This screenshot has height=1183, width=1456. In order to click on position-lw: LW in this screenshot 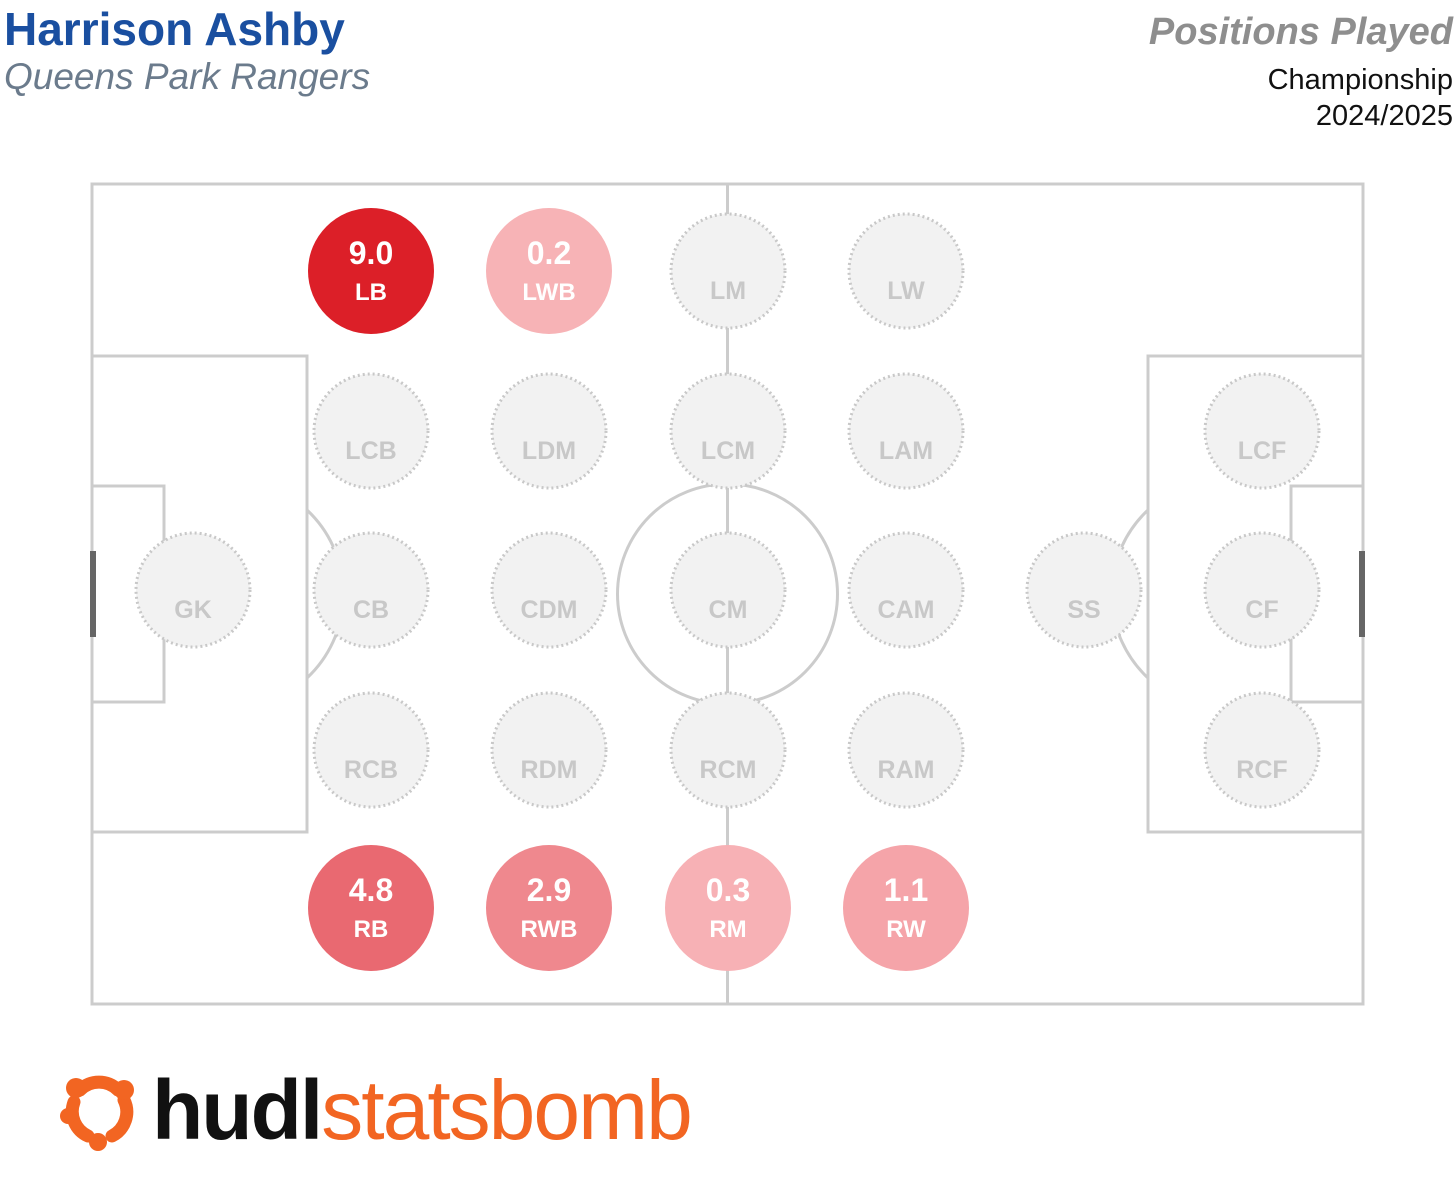, I will do `click(906, 271)`.